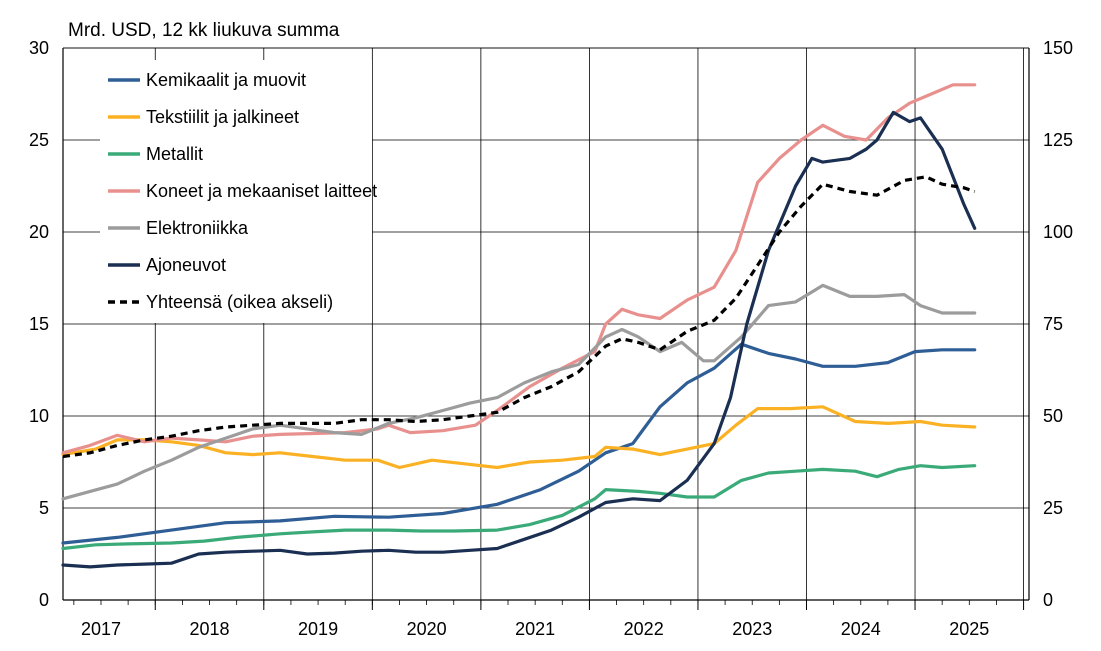 This screenshot has height=651, width=1101. What do you see at coordinates (1058, 140) in the screenshot?
I see `y-right-tick-label: 125` at bounding box center [1058, 140].